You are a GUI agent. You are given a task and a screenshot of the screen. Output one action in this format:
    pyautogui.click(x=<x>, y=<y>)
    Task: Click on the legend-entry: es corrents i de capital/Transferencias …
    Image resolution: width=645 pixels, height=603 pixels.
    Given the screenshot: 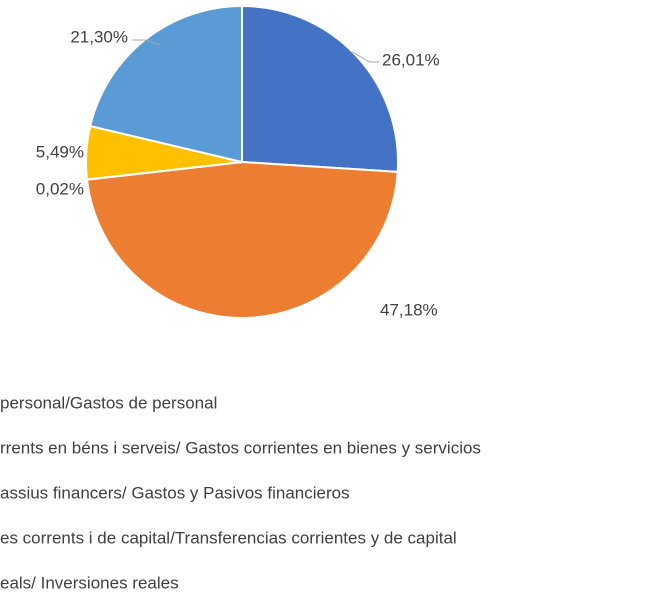 What is the action you would take?
    pyautogui.click(x=228, y=537)
    